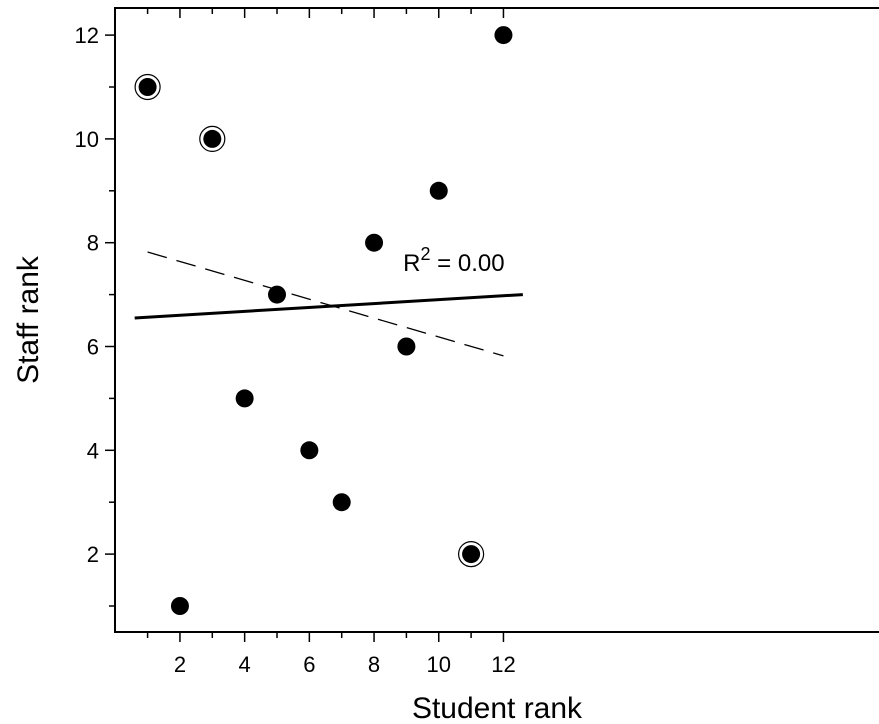  I want to click on x-tick-label: 2, so click(180, 664).